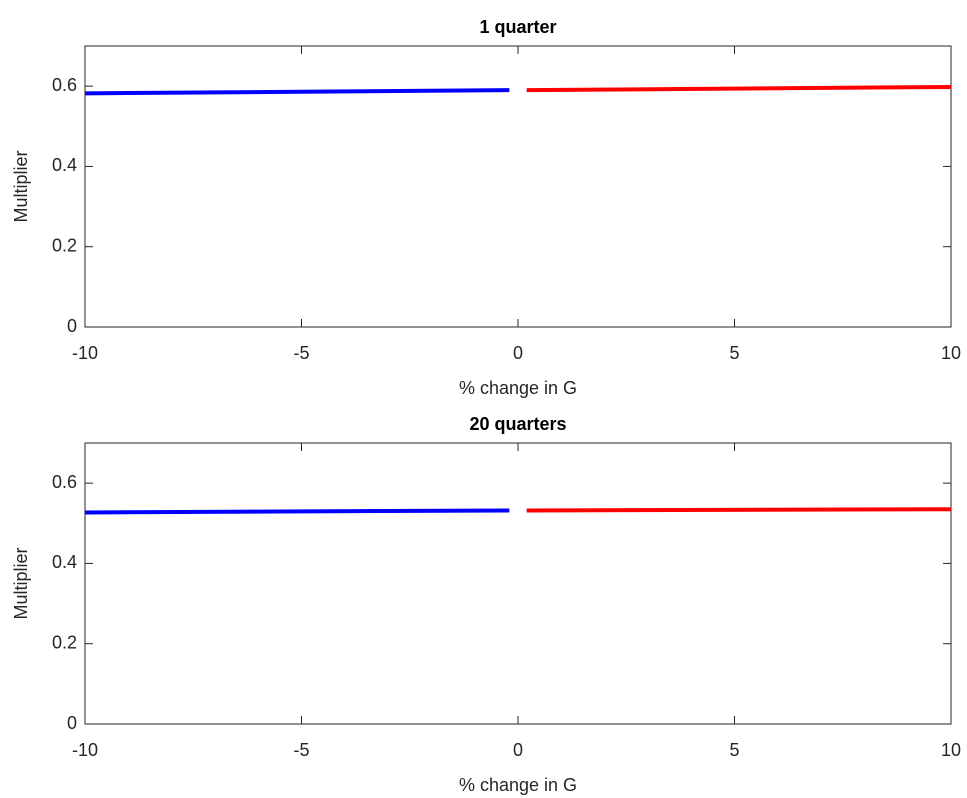  What do you see at coordinates (517, 27) in the screenshot?
I see `chart-title: 1 quarter` at bounding box center [517, 27].